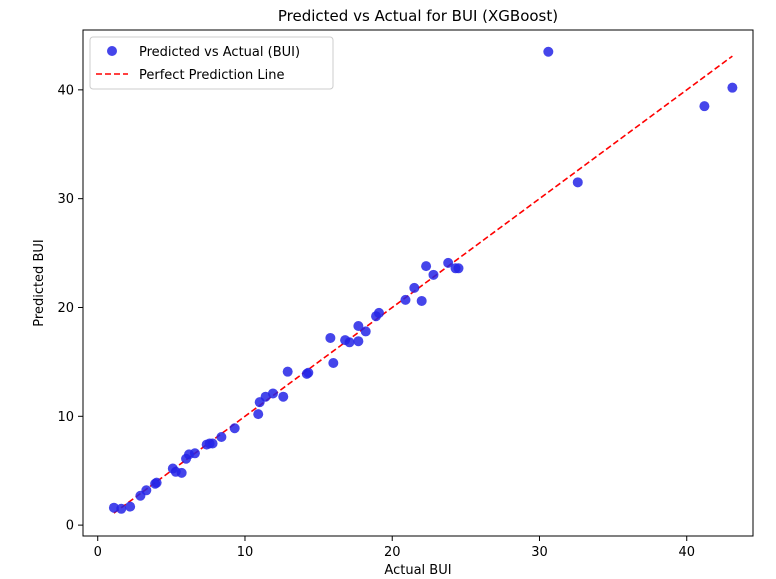 The height and width of the screenshot is (579, 776). I want to click on legend-box, so click(211, 63).